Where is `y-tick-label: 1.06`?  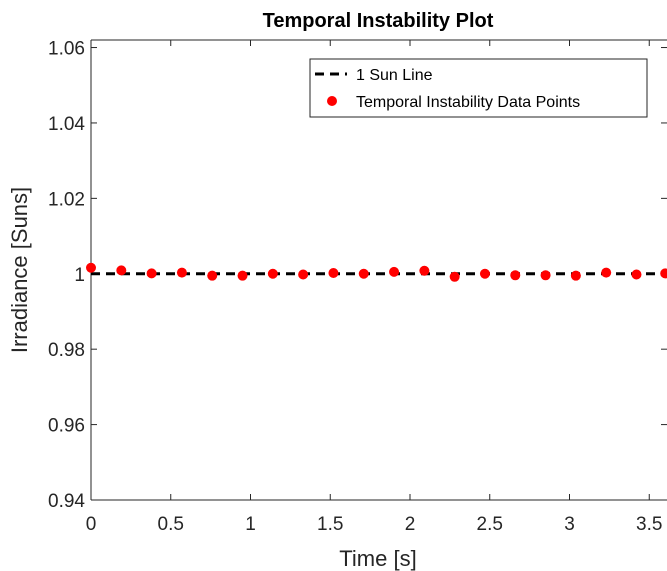
y-tick-label: 1.06 is located at coordinates (66, 49).